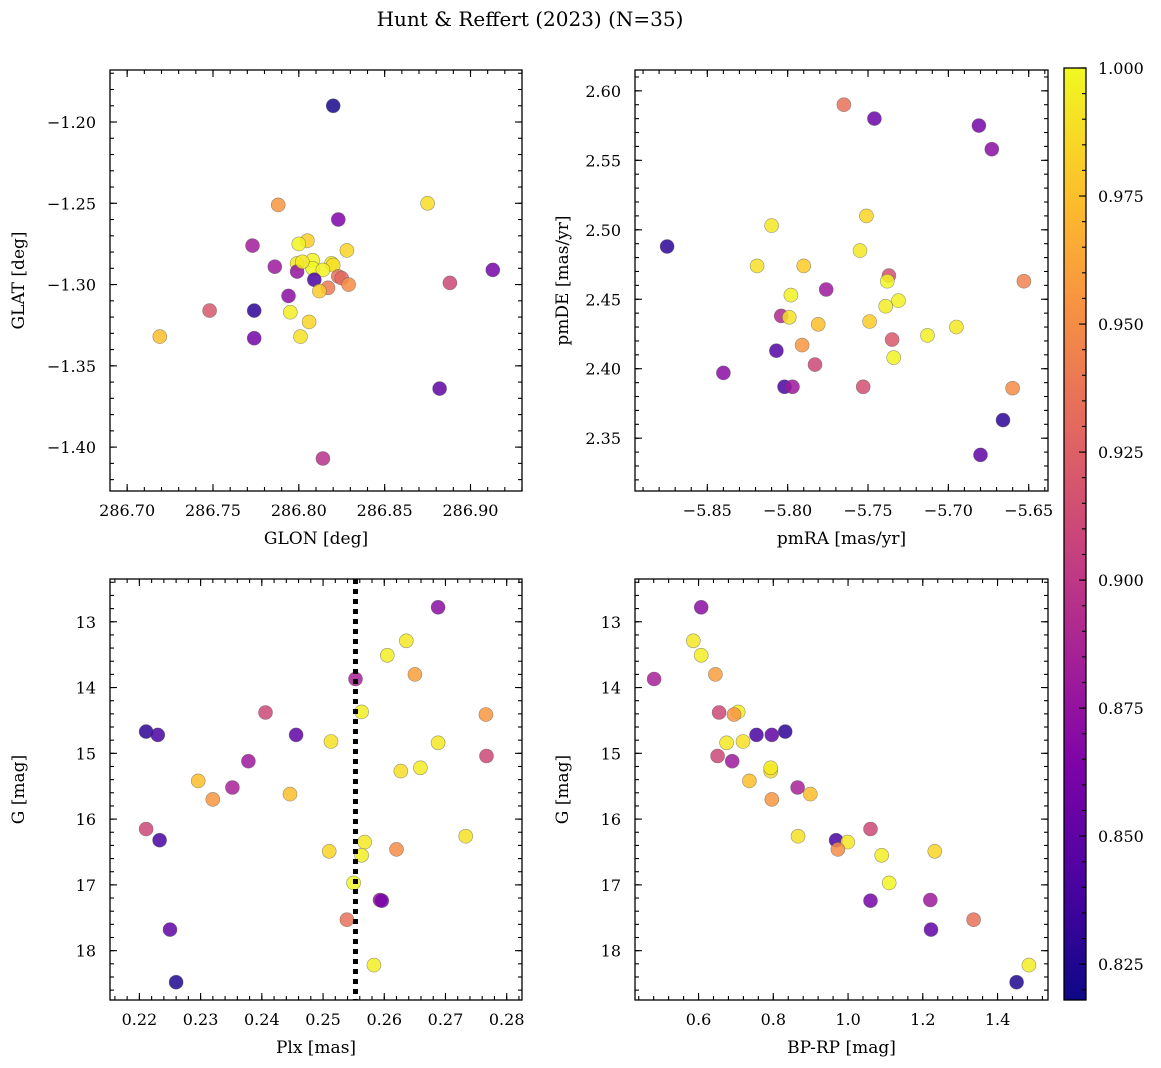  What do you see at coordinates (1121, 964) in the screenshot?
I see `colorbar-tick-label: 0.825` at bounding box center [1121, 964].